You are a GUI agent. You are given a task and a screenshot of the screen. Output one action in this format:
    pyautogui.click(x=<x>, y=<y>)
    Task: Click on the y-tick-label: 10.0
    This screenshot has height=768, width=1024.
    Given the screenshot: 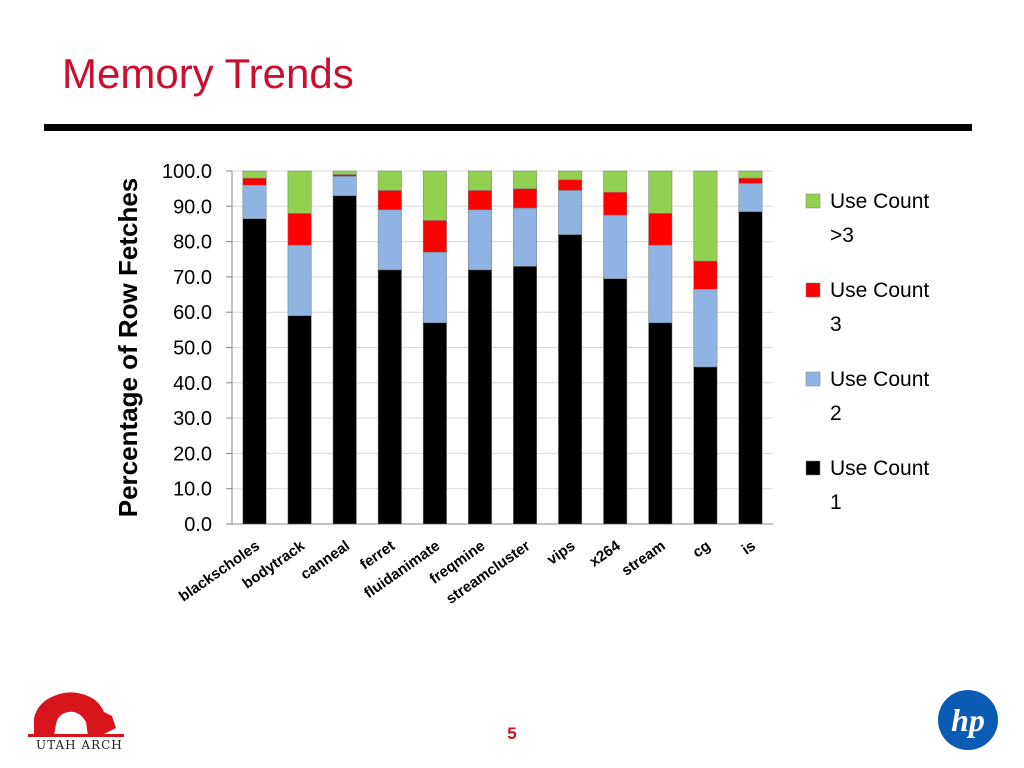 What is the action you would take?
    pyautogui.click(x=192, y=490)
    